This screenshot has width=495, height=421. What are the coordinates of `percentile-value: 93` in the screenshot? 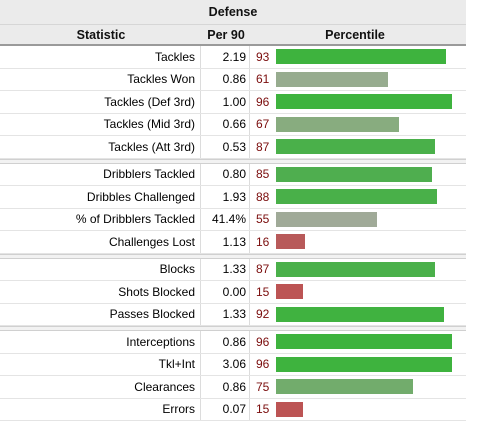 It's located at (262, 57).